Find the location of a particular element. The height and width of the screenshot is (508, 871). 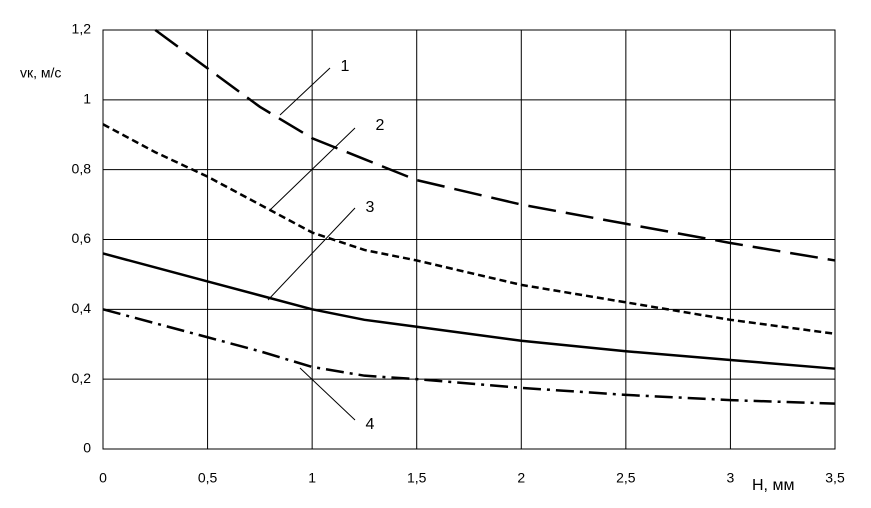

y-tick-label: 0,4 is located at coordinates (82, 308).